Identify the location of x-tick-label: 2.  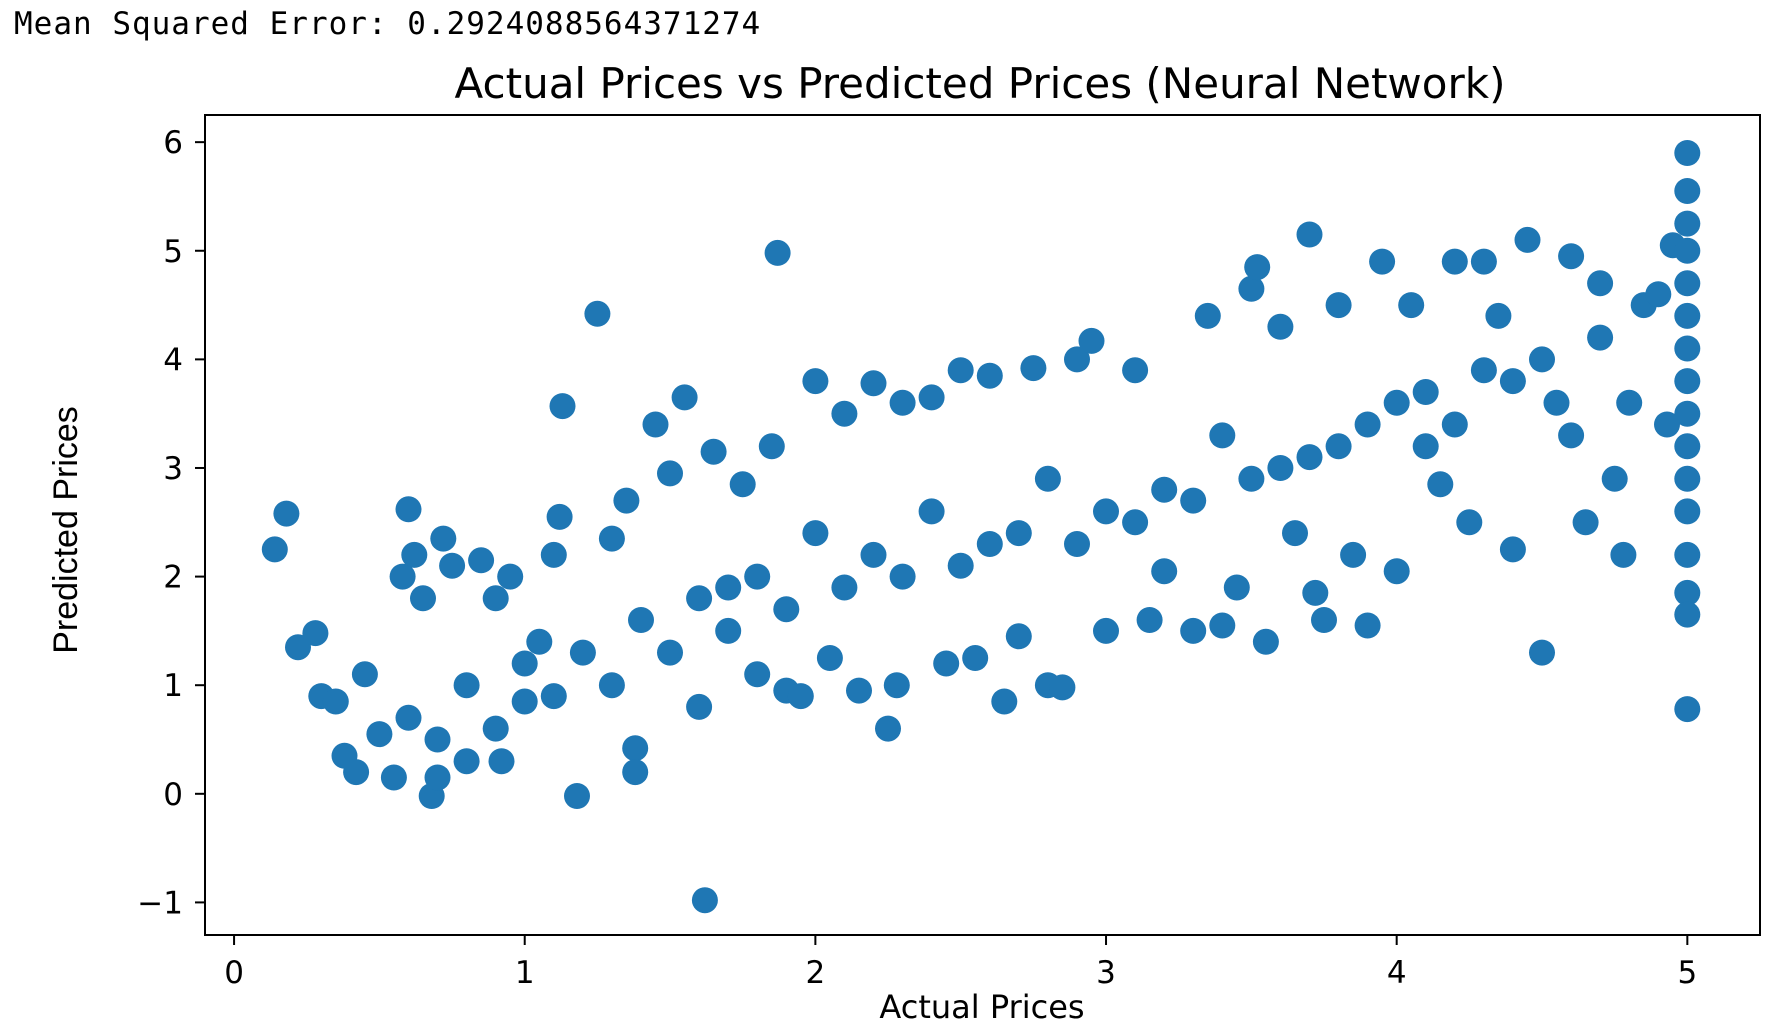
(816, 973).